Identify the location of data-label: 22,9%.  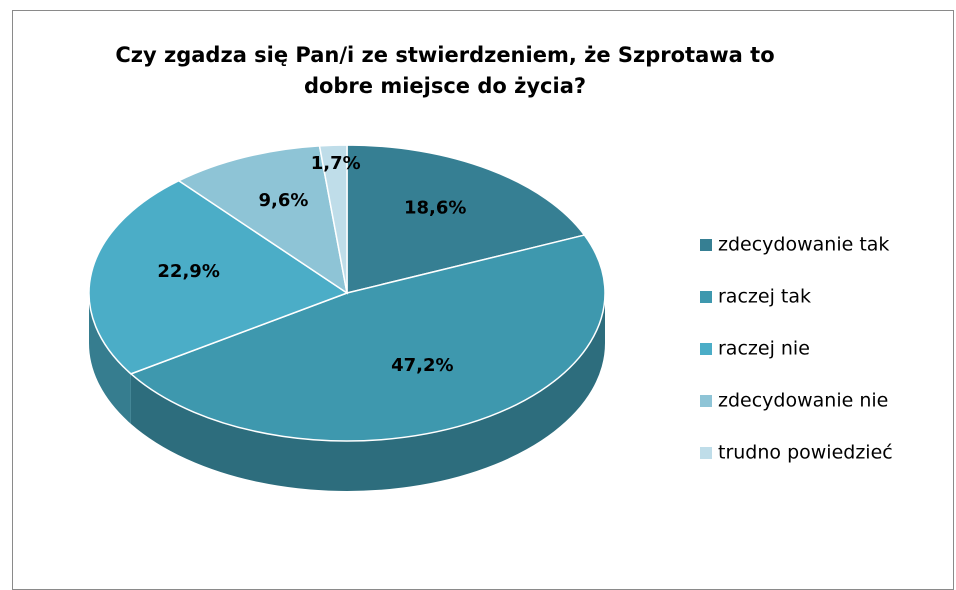
(188, 271).